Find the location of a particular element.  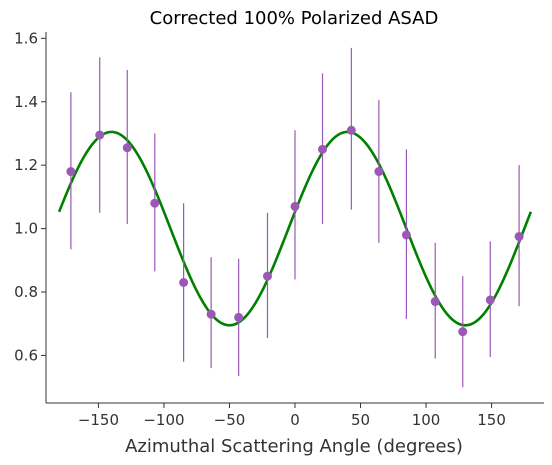

x-tick-label: 150 is located at coordinates (491, 420).